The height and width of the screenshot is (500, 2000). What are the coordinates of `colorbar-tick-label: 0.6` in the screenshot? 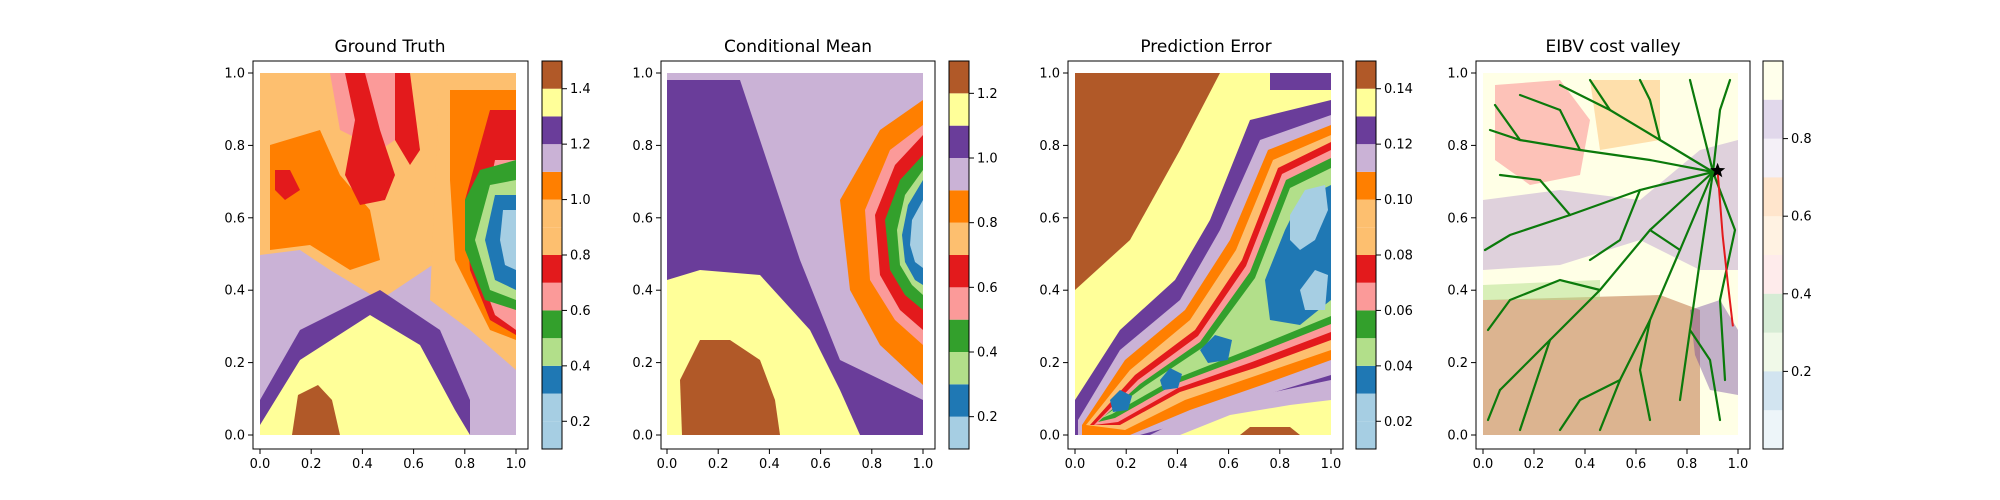 It's located at (987, 288).